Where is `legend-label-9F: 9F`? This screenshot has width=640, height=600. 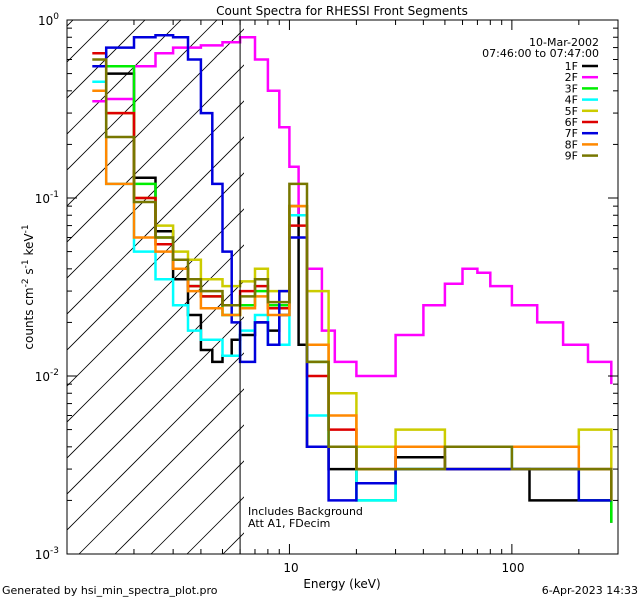
legend-label-9F: 9F is located at coordinates (571, 156).